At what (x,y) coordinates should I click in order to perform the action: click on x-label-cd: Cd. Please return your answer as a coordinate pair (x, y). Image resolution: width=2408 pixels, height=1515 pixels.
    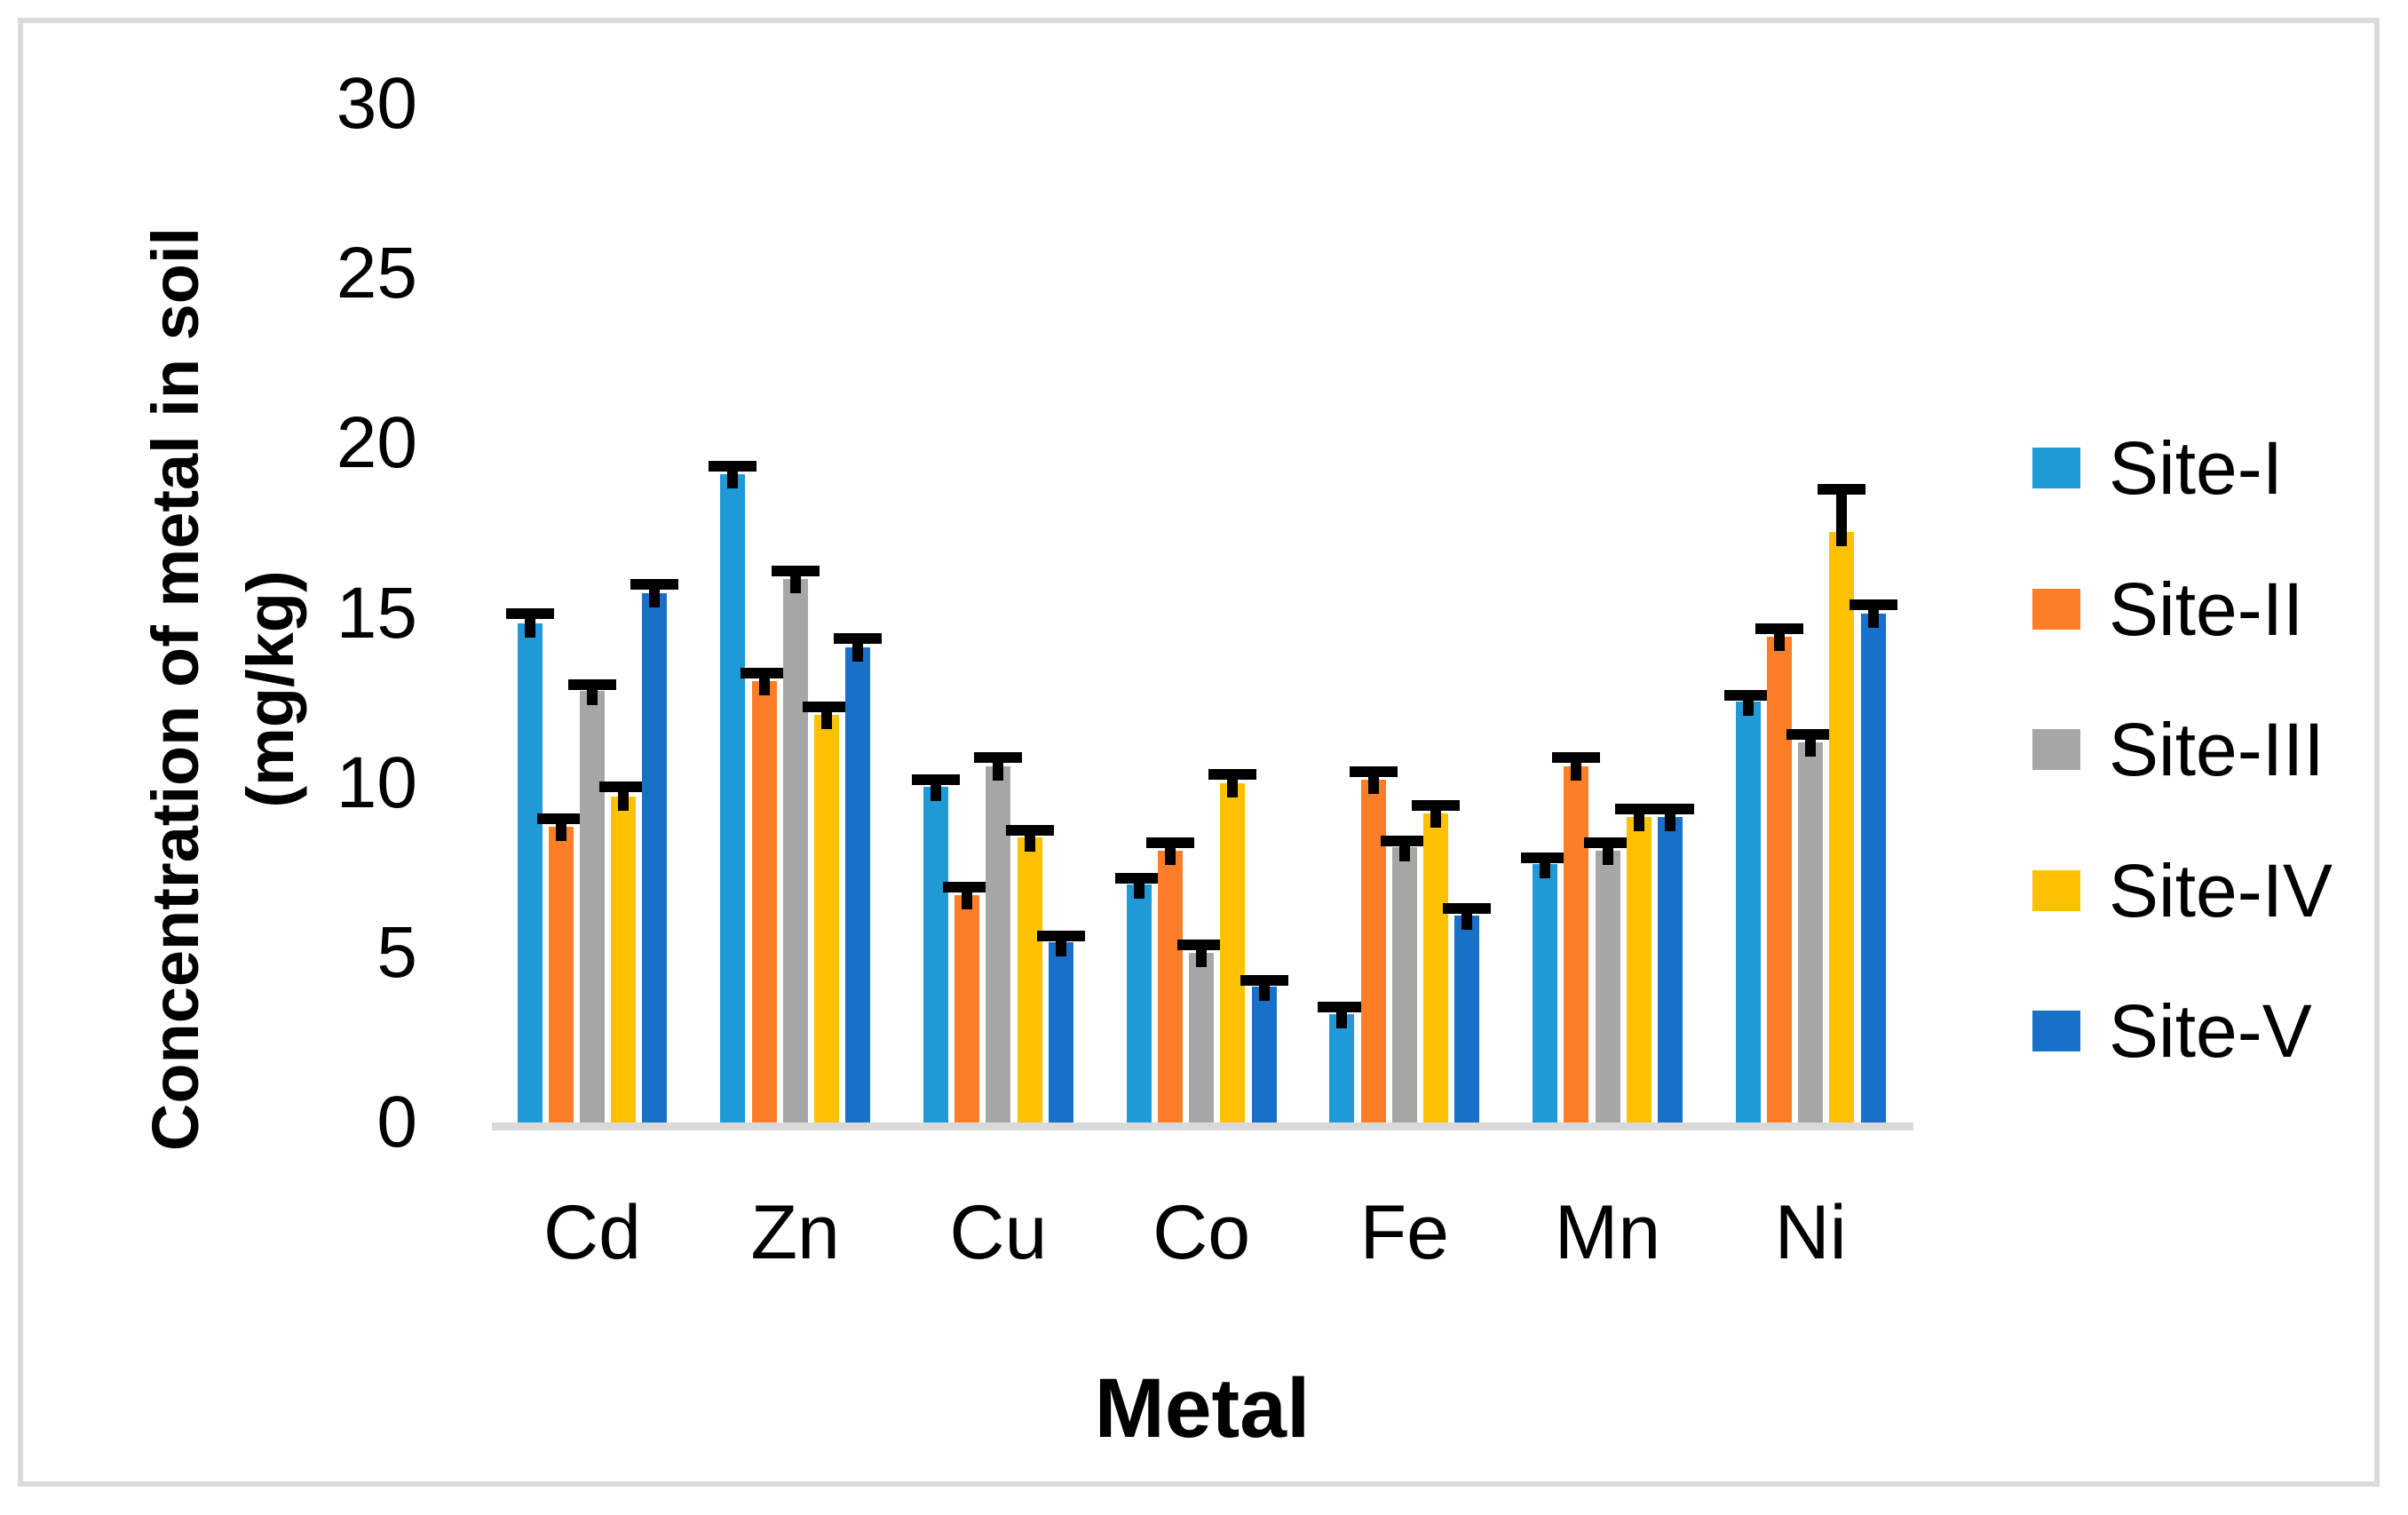
    Looking at the image, I should click on (592, 1232).